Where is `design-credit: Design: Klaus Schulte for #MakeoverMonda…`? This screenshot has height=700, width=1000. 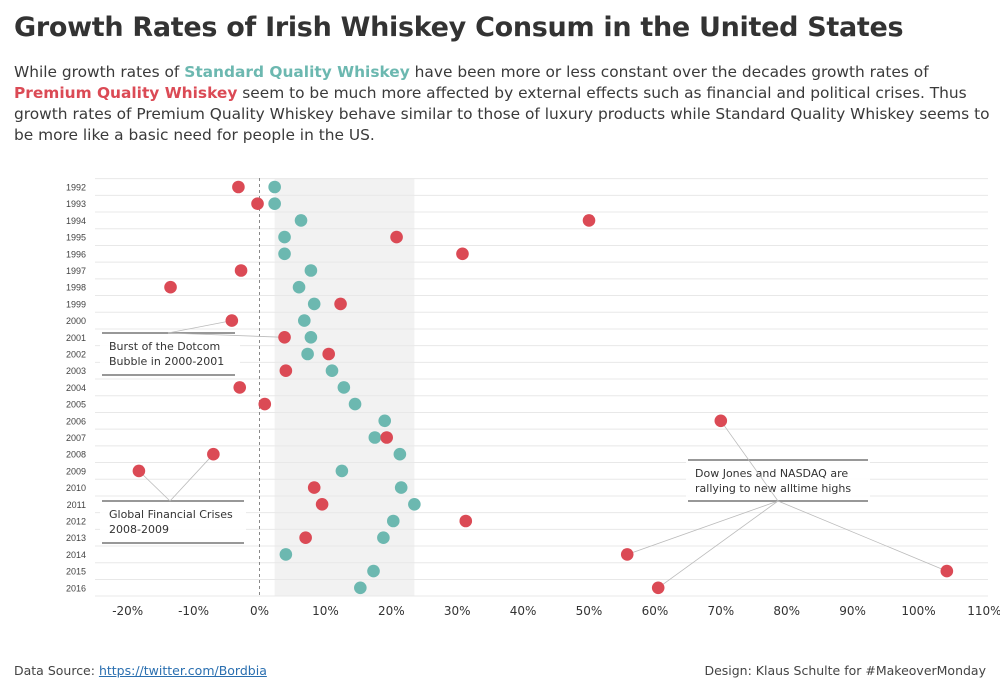
design-credit: Design: Klaus Schulte for #MakeoverMonda… is located at coordinates (845, 670).